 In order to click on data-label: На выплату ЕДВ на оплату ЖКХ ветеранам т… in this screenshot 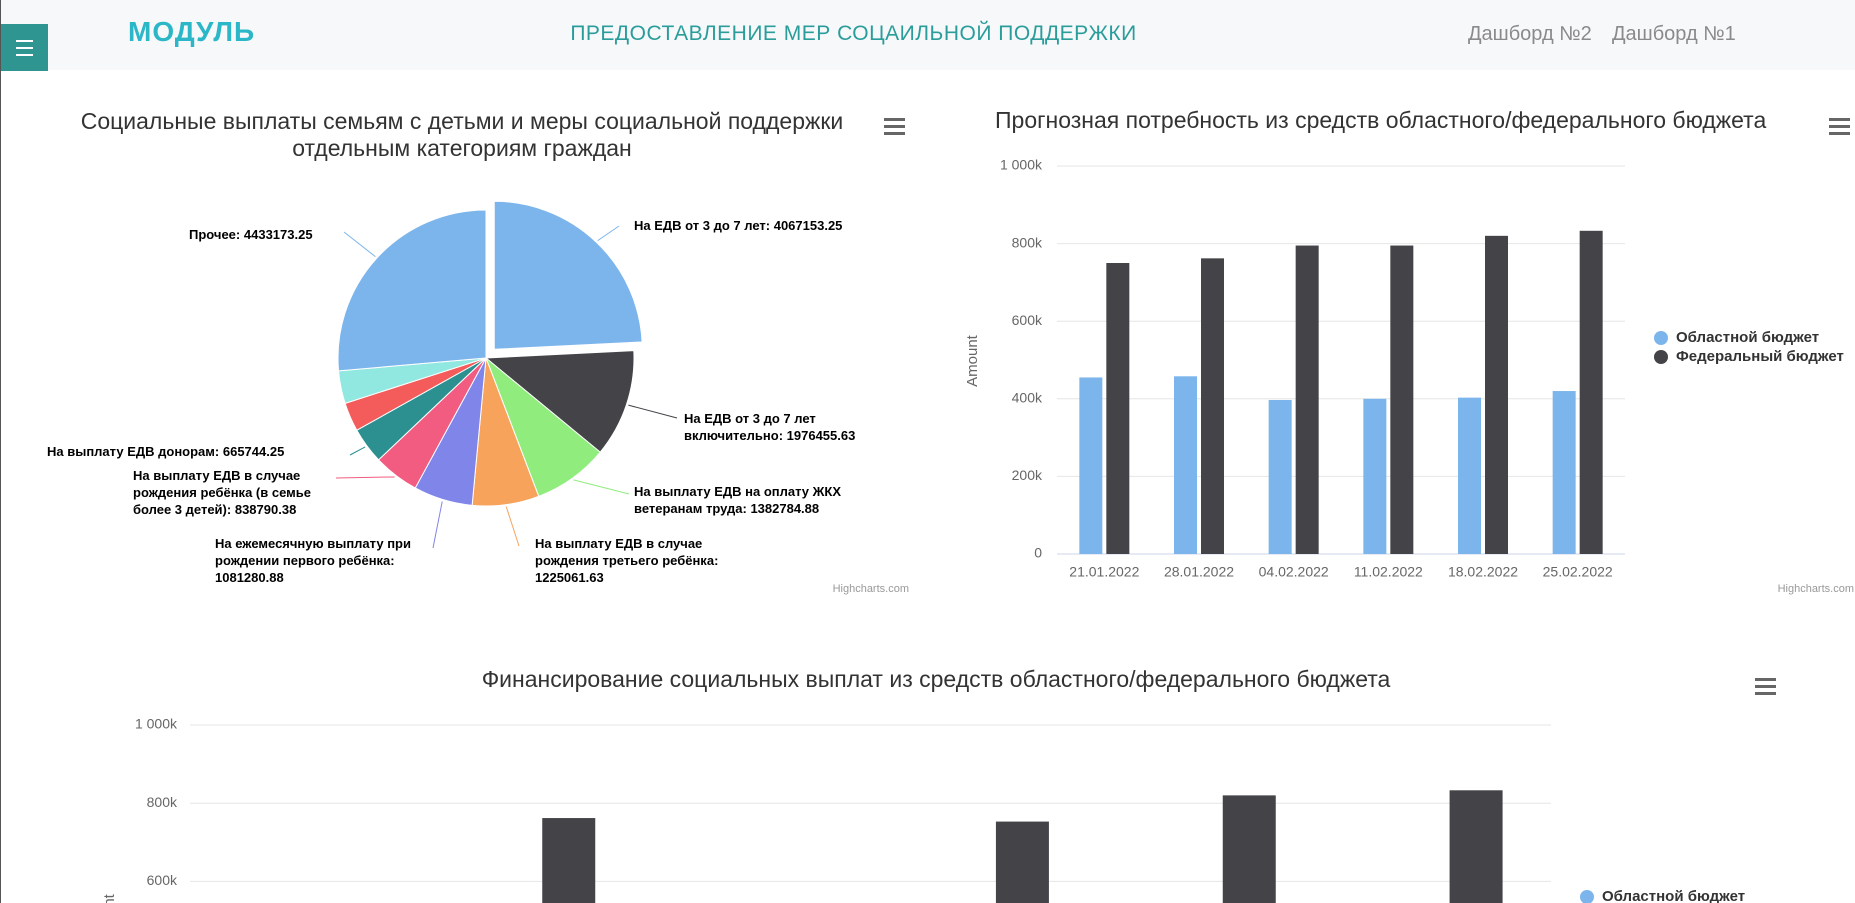, I will do `click(737, 500)`.